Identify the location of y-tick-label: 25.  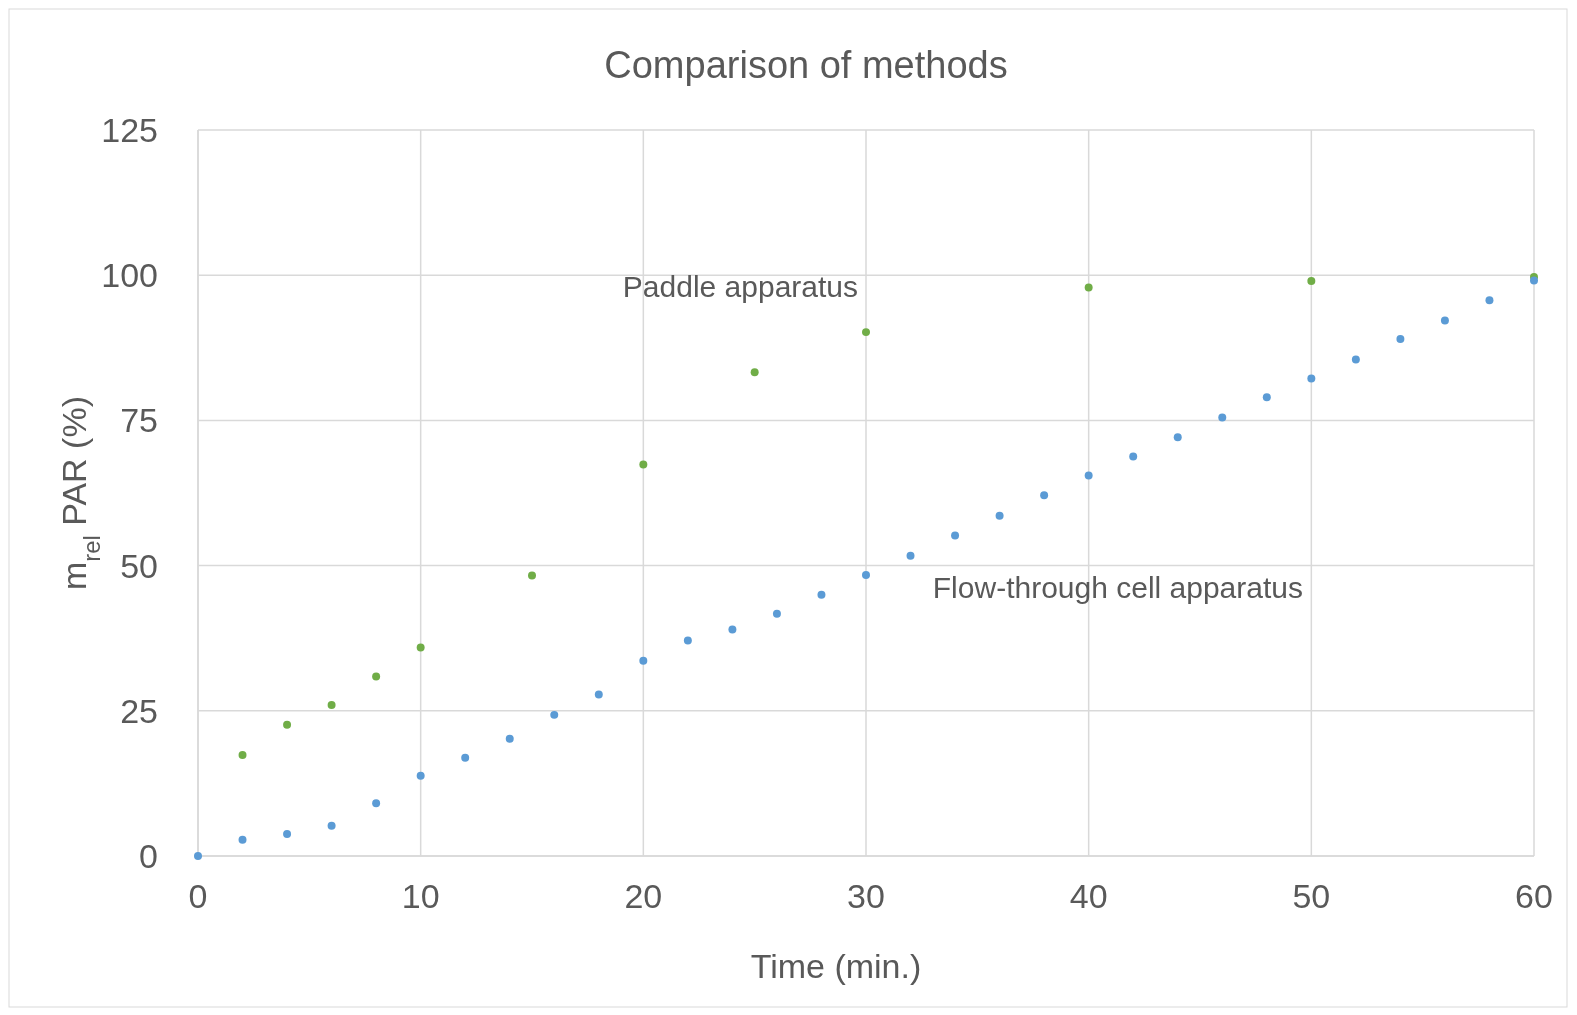
(139, 710).